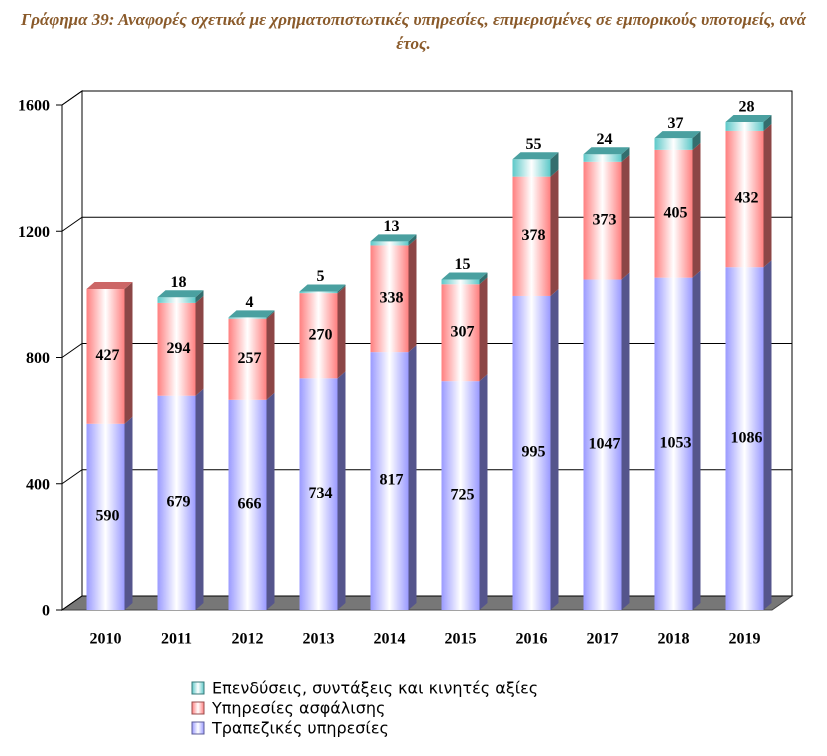 The height and width of the screenshot is (756, 827). I want to click on data-label: 817, so click(392, 480).